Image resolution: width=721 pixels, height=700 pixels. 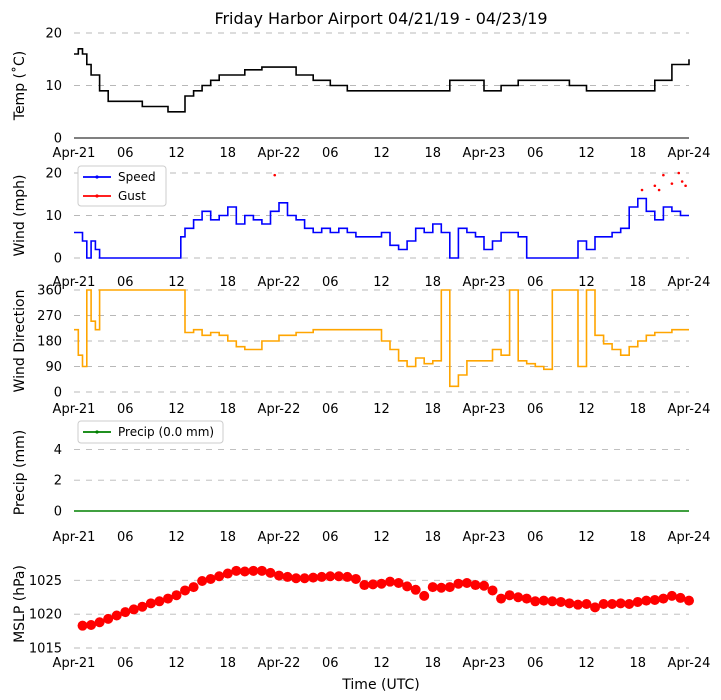 I want to click on y-axis-label: Wind (mph), so click(x=20, y=216).